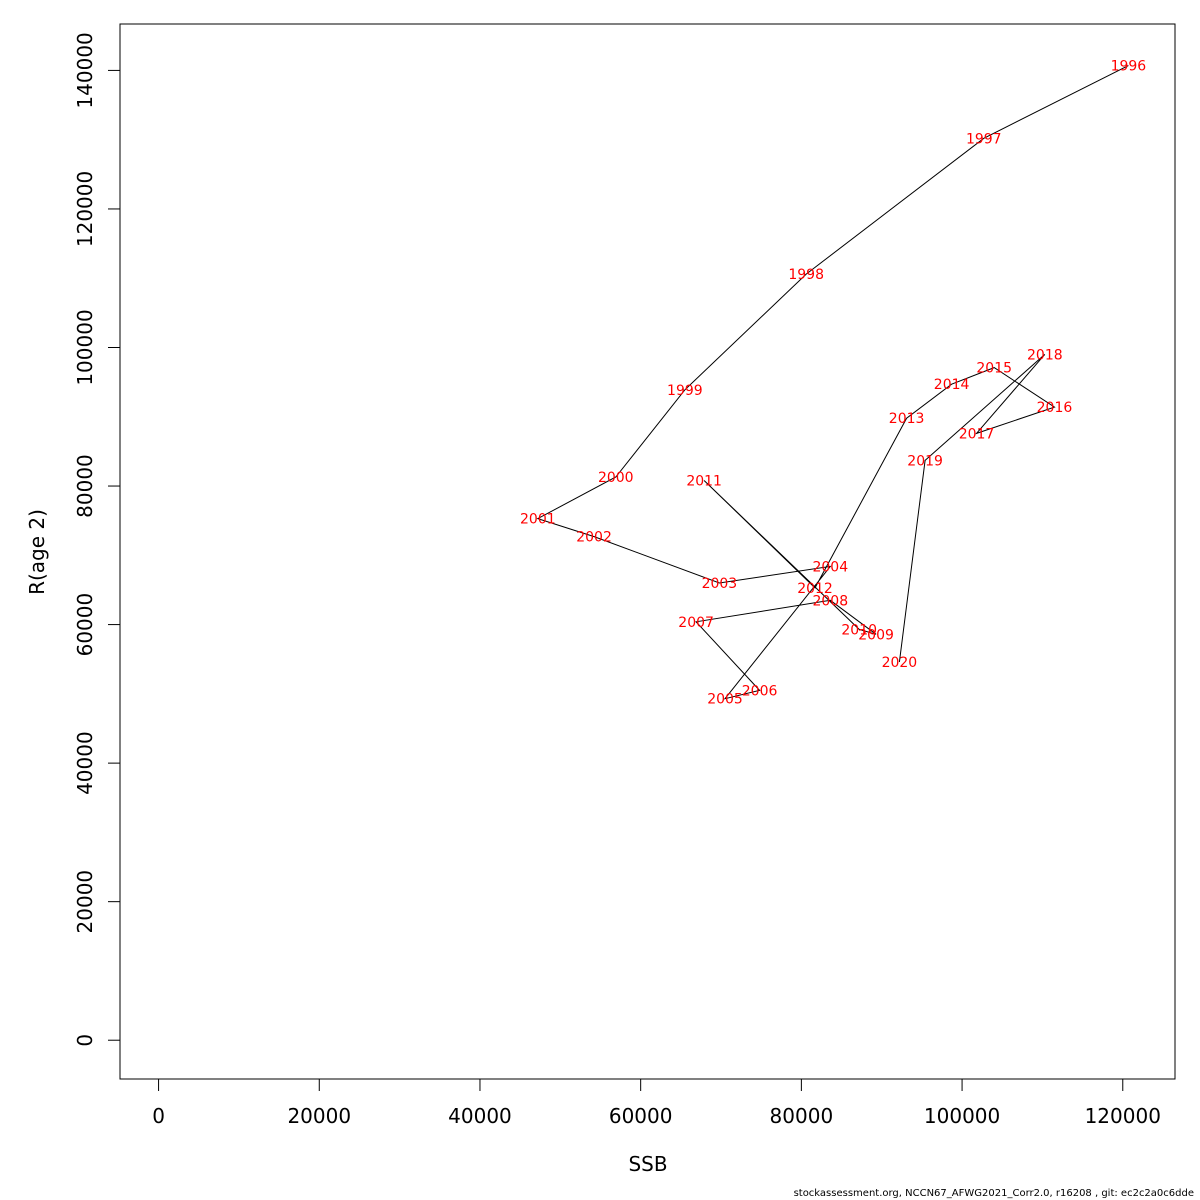  I want to click on x-tick-label: 100000, so click(962, 1116).